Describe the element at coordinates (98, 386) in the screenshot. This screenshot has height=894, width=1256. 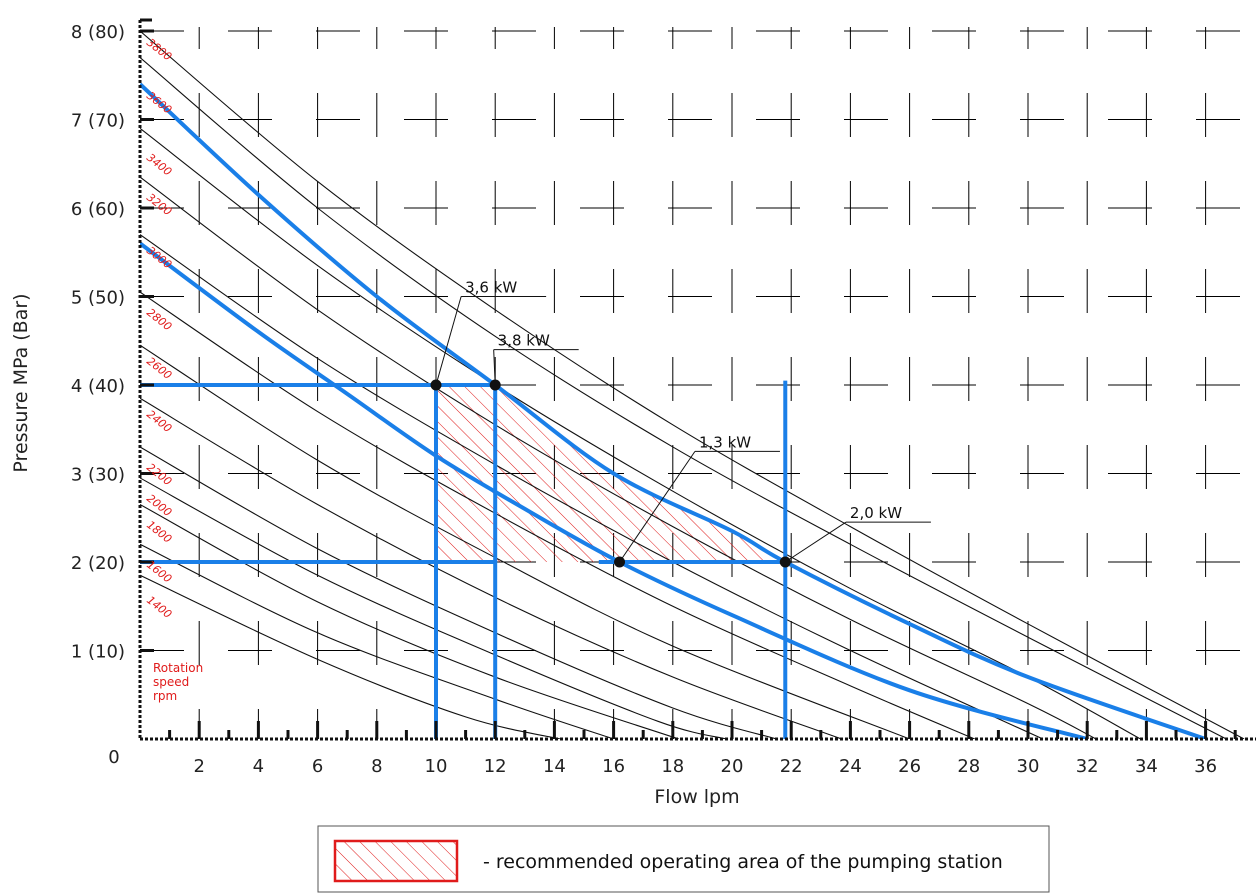
I see `y-tick-label: 4 (40)` at that location.